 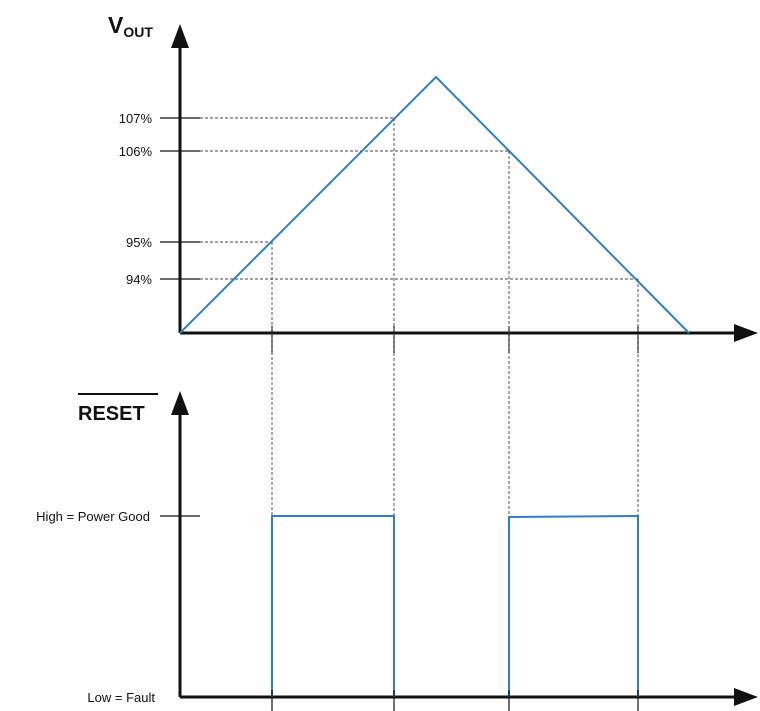 What do you see at coordinates (116, 25) in the screenshot?
I see `vout-axis-title-main: V` at bounding box center [116, 25].